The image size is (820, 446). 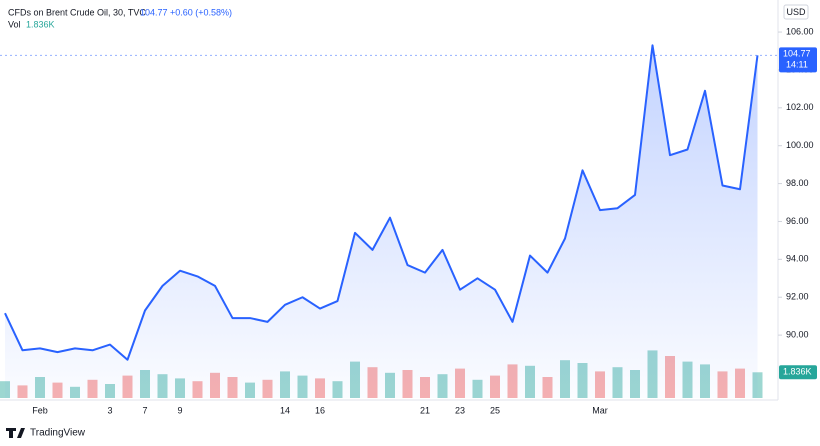 I want to click on y-tick-label: 102.00, so click(x=800, y=107).